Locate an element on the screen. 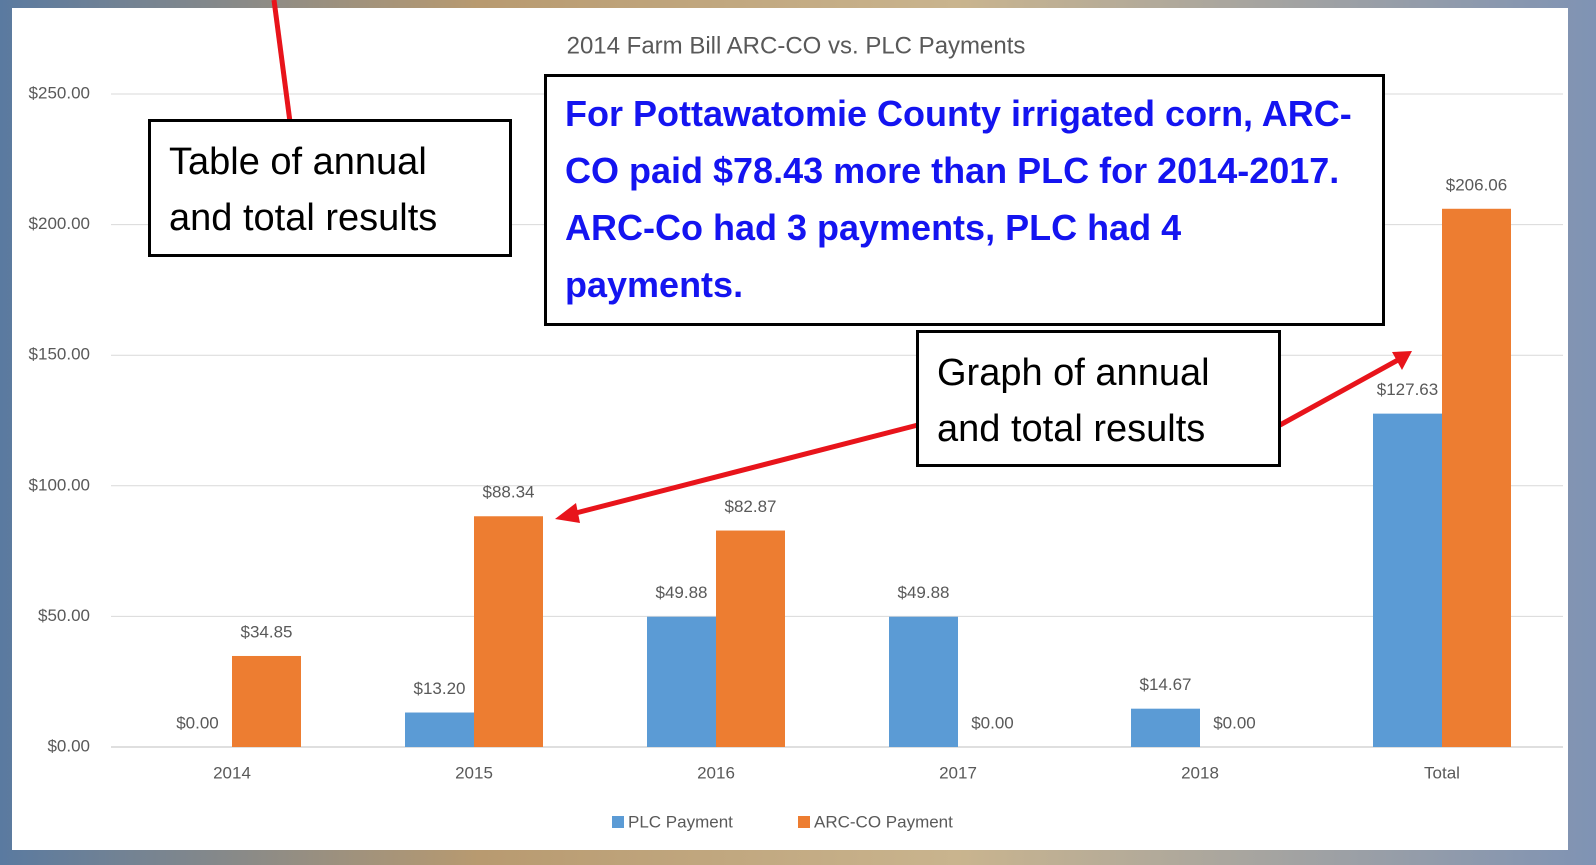  y-tick-label: $50.00 is located at coordinates (64, 615).